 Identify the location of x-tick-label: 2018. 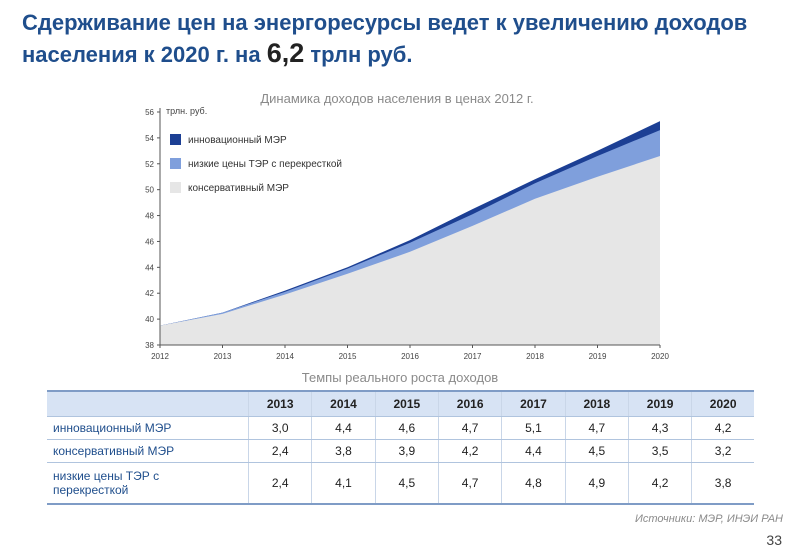
(535, 356).